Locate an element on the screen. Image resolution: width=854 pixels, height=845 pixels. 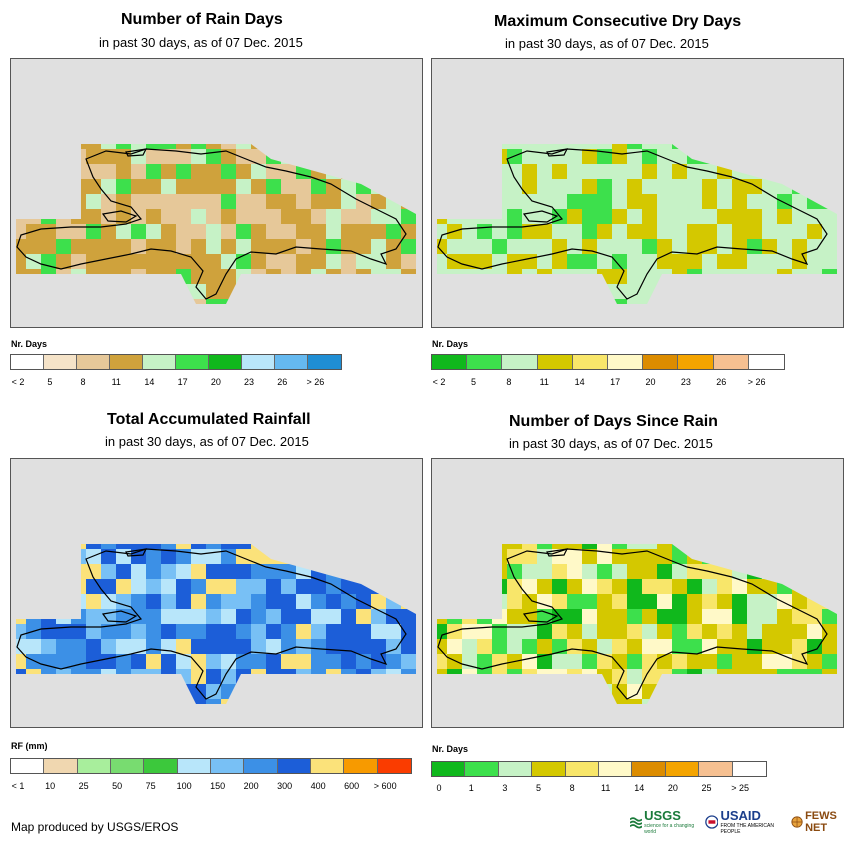
legend-tick-label: 300 is located at coordinates (285, 786).